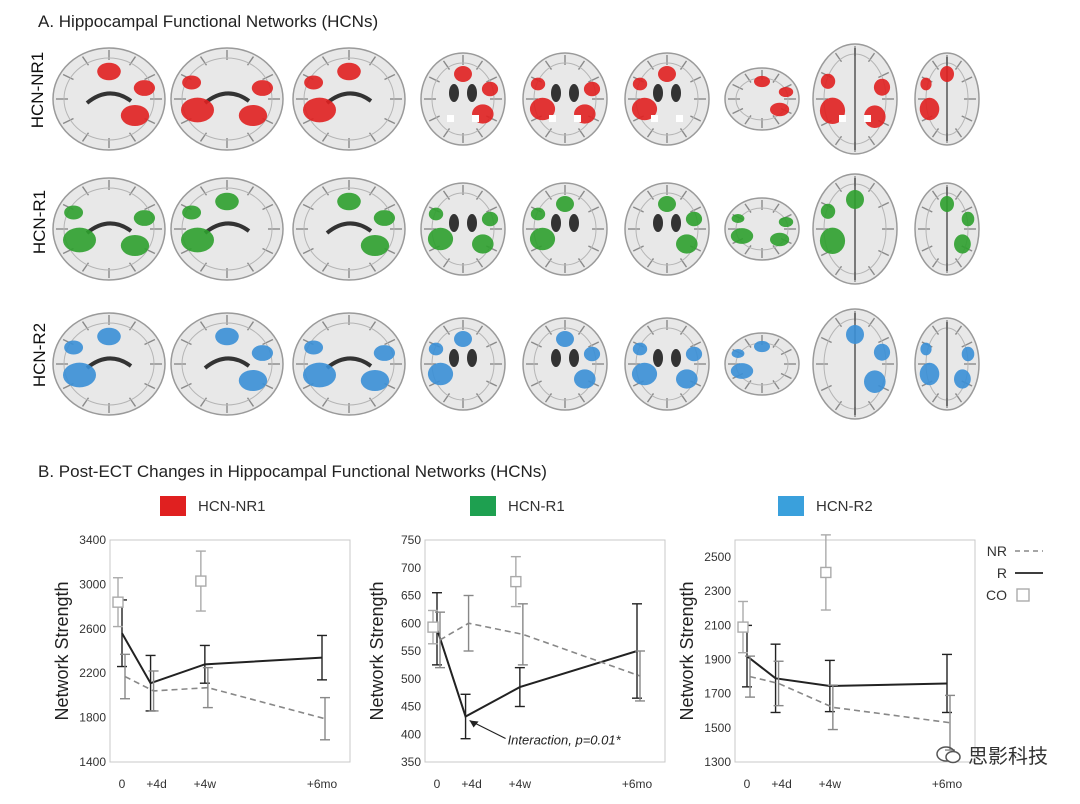  Describe the element at coordinates (1010, 551) in the screenshot. I see `marker-legend-nr: NR` at that location.